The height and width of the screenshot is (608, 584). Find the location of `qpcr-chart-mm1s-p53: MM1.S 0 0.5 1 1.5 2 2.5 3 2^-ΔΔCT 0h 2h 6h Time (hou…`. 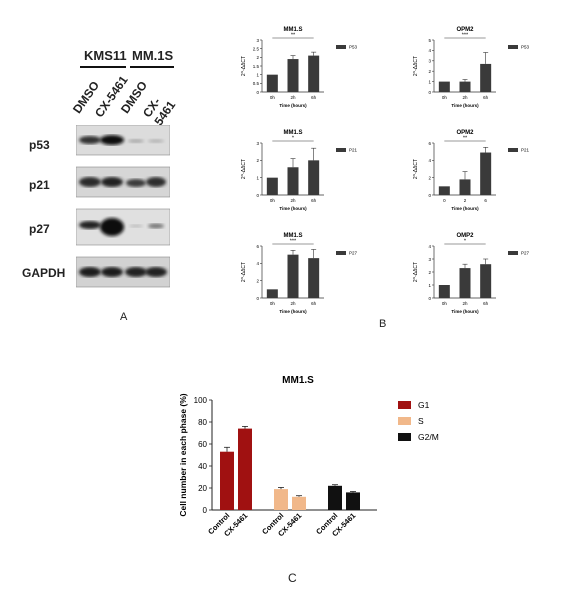

qpcr-chart-mm1s-p53: MM1.S 0 0.5 1 1.5 2 2.5 3 2^-ΔΔCT 0h 2h 6h Time (hou… is located at coordinates (299, 67).